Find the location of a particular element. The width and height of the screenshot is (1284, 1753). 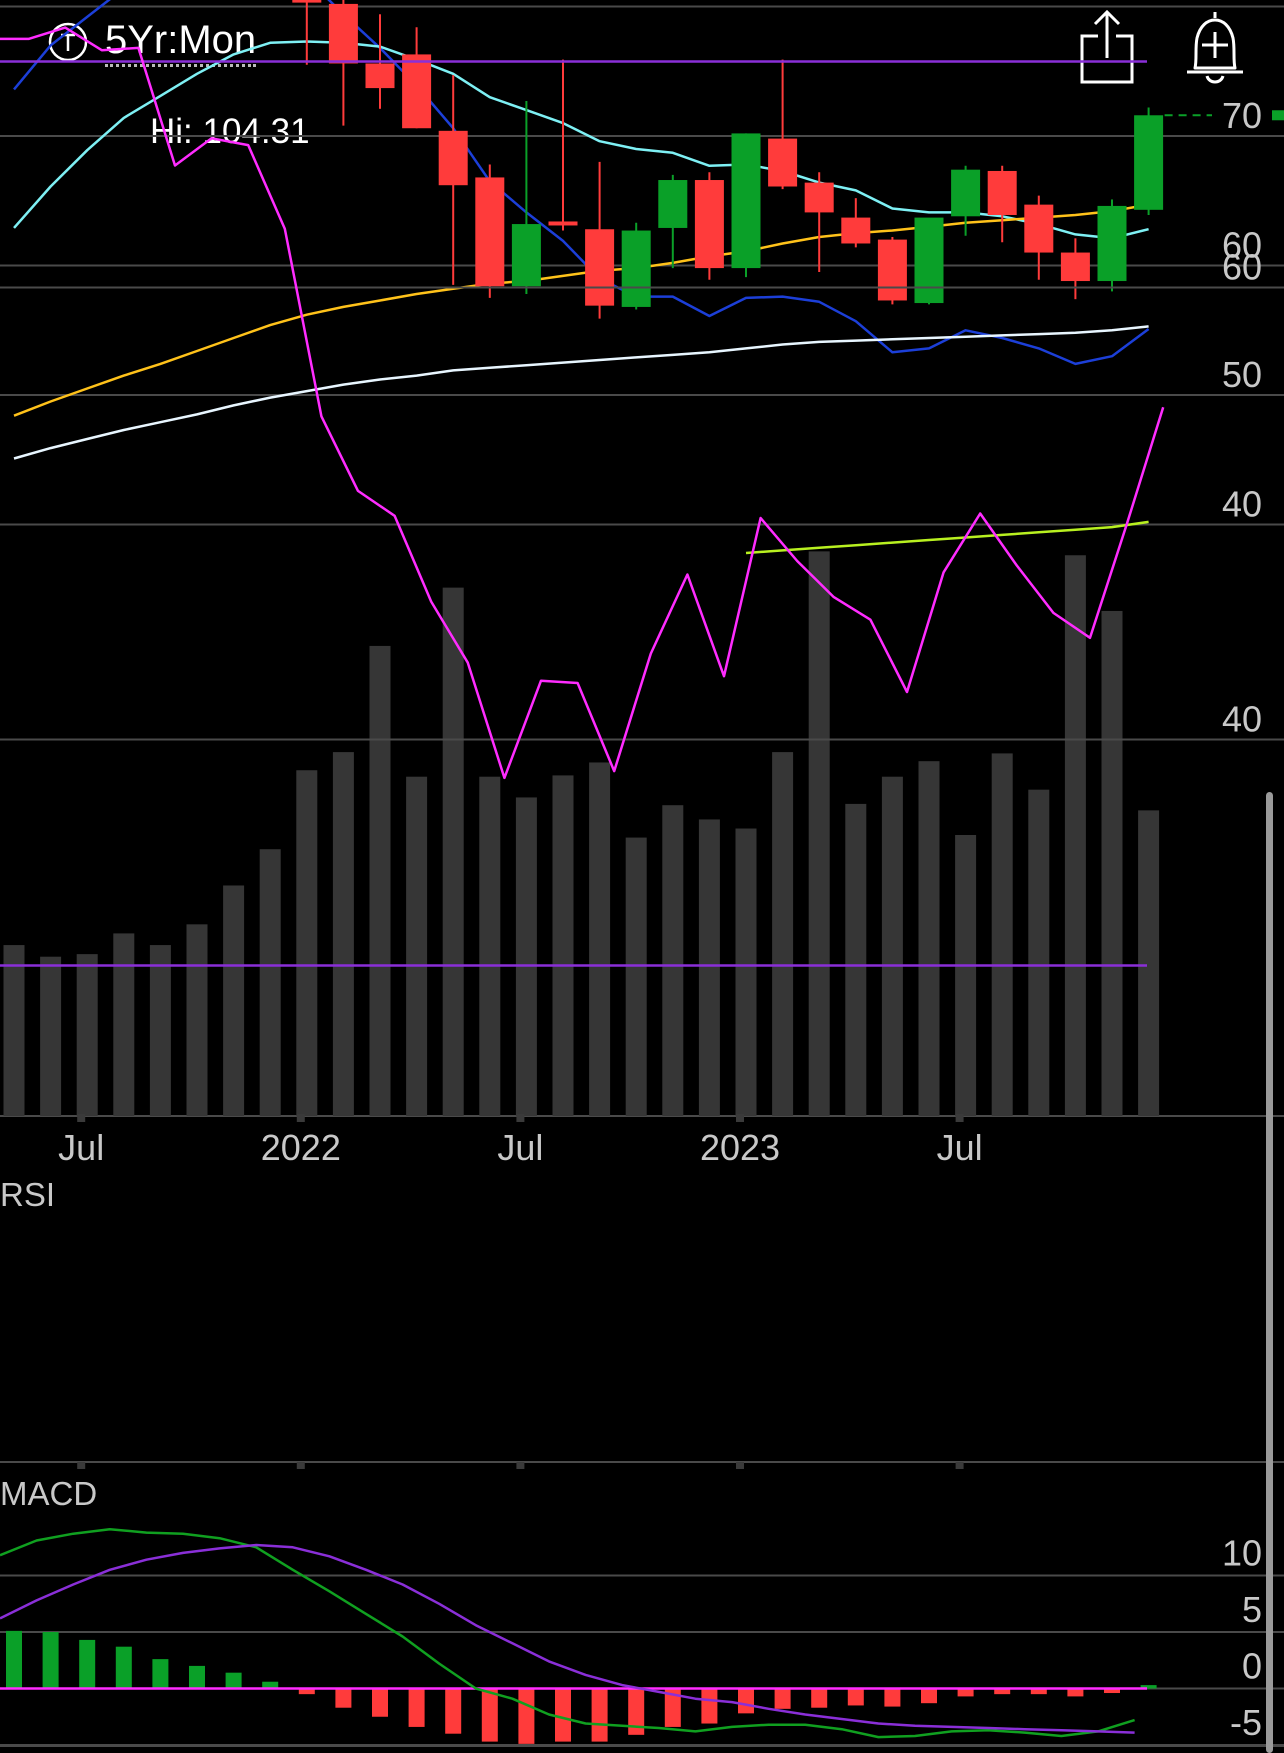

macd-axis-label: 0 is located at coordinates (1252, 1666).